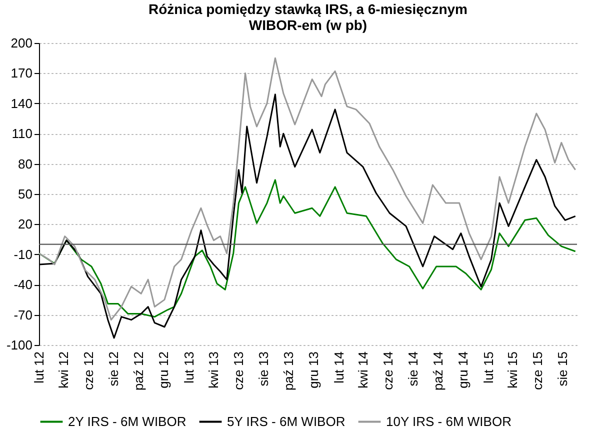 The image size is (598, 439). What do you see at coordinates (164, 370) in the screenshot?
I see `x-tick-label: gru 12` at bounding box center [164, 370].